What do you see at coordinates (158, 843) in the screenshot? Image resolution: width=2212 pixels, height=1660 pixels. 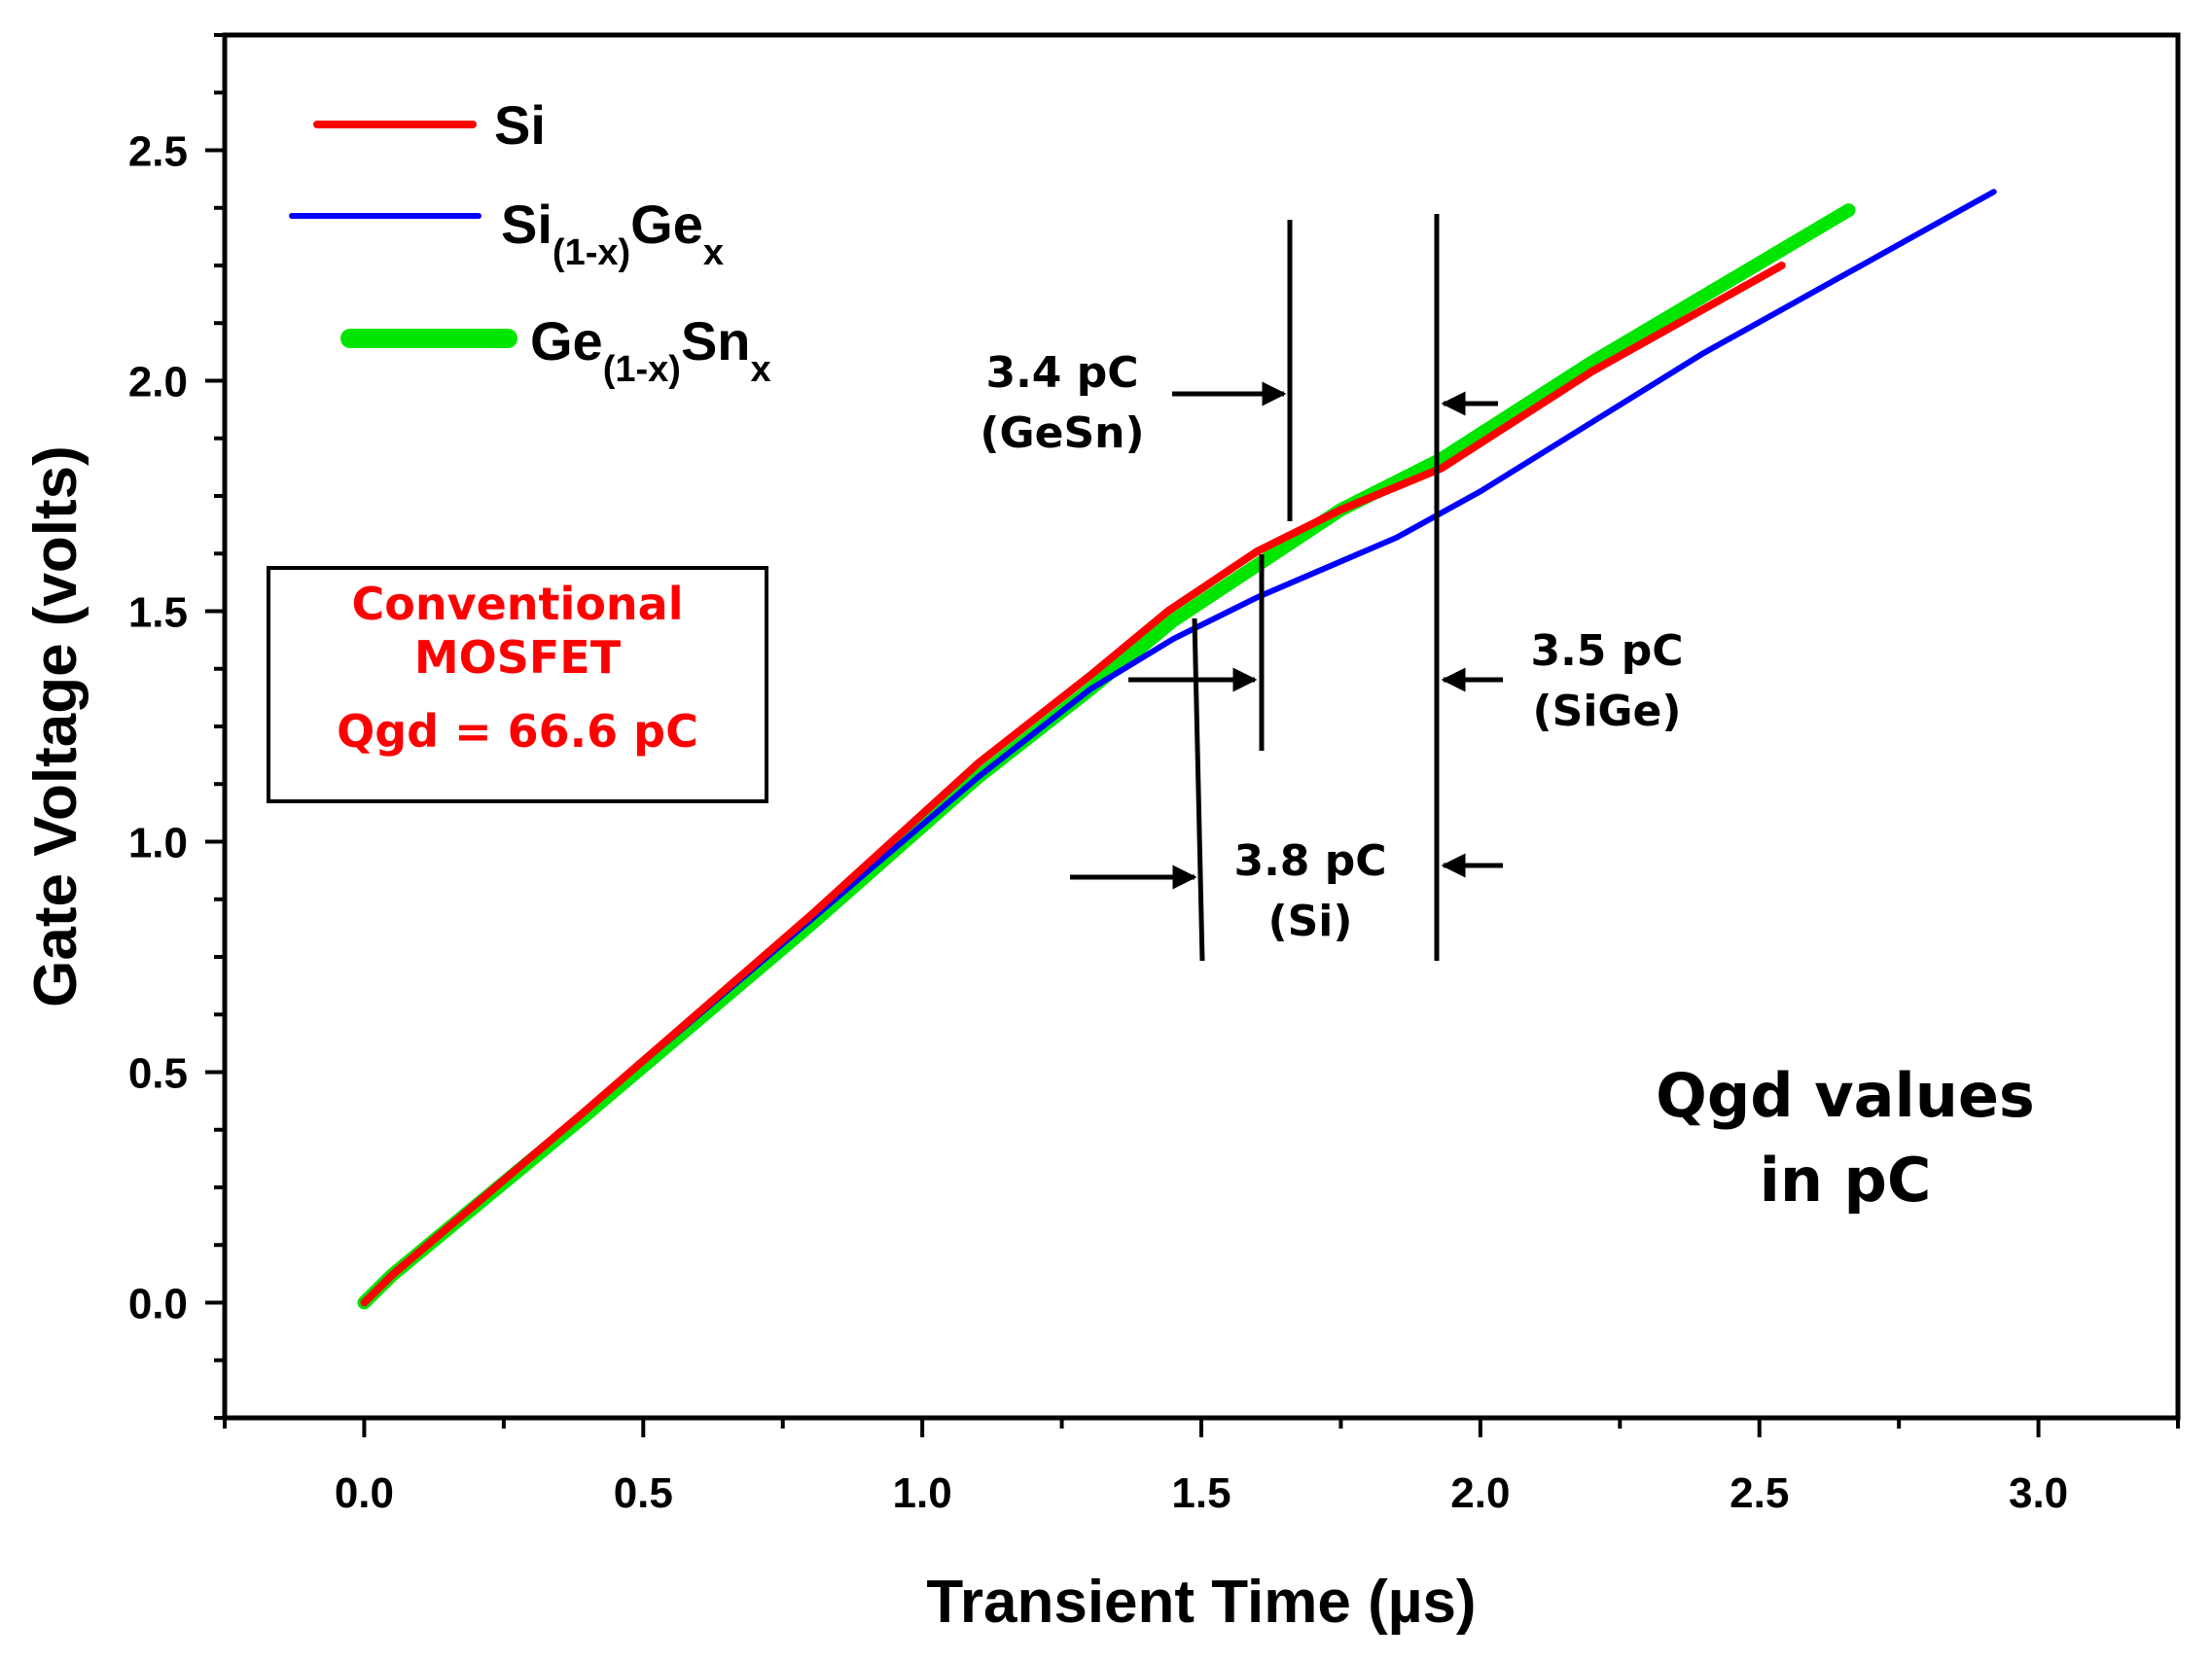 I see `y-tick-label: 1.0` at bounding box center [158, 843].